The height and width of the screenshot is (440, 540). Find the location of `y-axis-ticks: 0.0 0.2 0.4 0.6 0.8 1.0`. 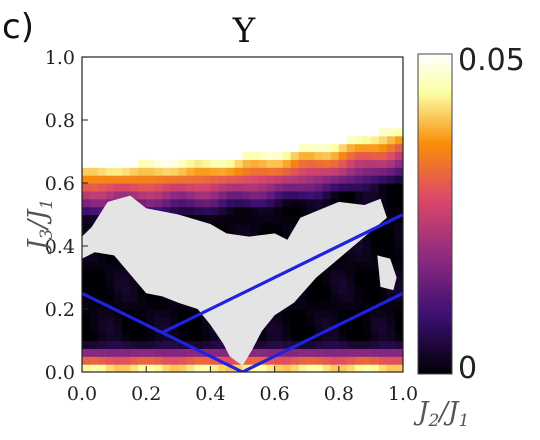

y-axis-ticks: 0.0 0.2 0.4 0.6 0.8 1.0 is located at coordinates (66, 215).